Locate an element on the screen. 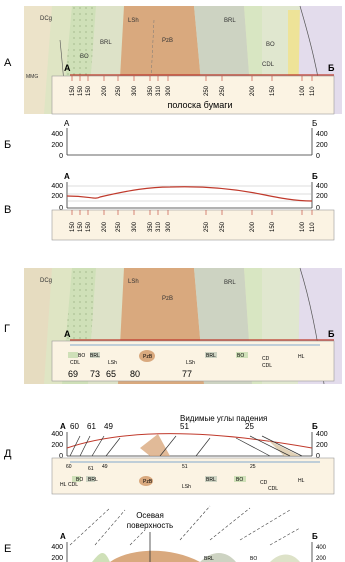  unit-label-bo-2: BO is located at coordinates (270, 45).